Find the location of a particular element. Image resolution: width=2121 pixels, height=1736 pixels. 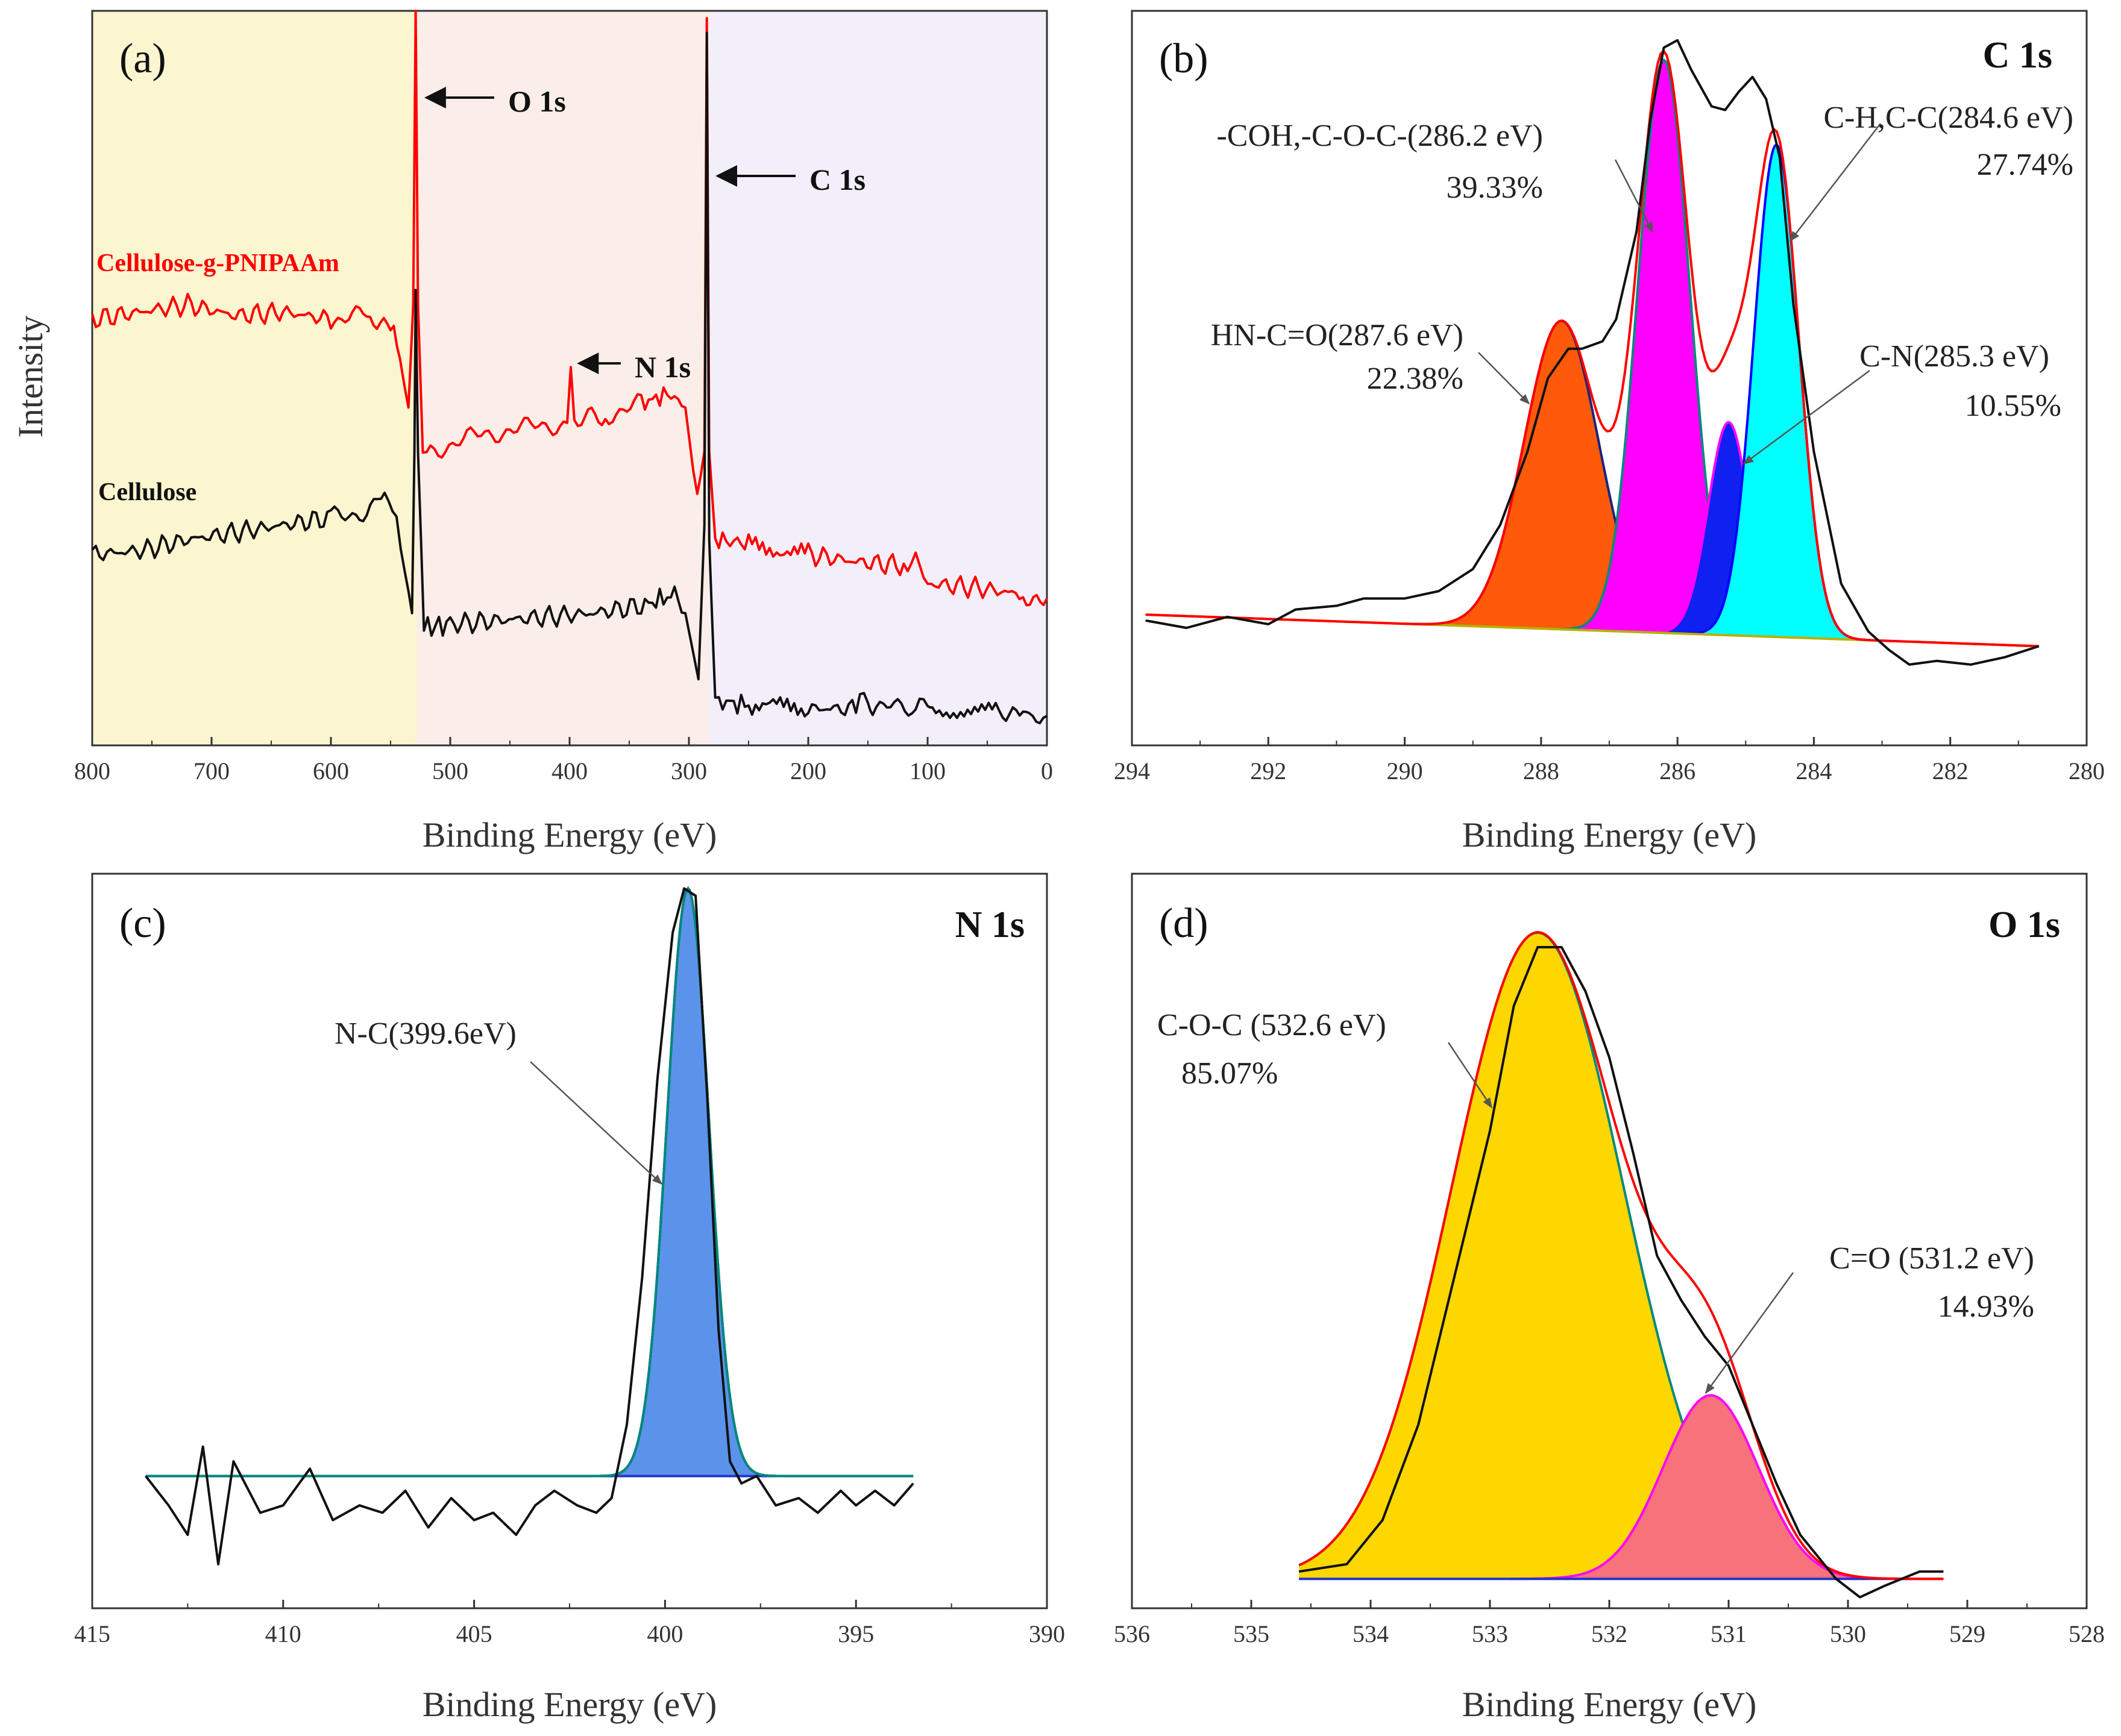

panel-c-label-leader is located at coordinates (596, 1123).